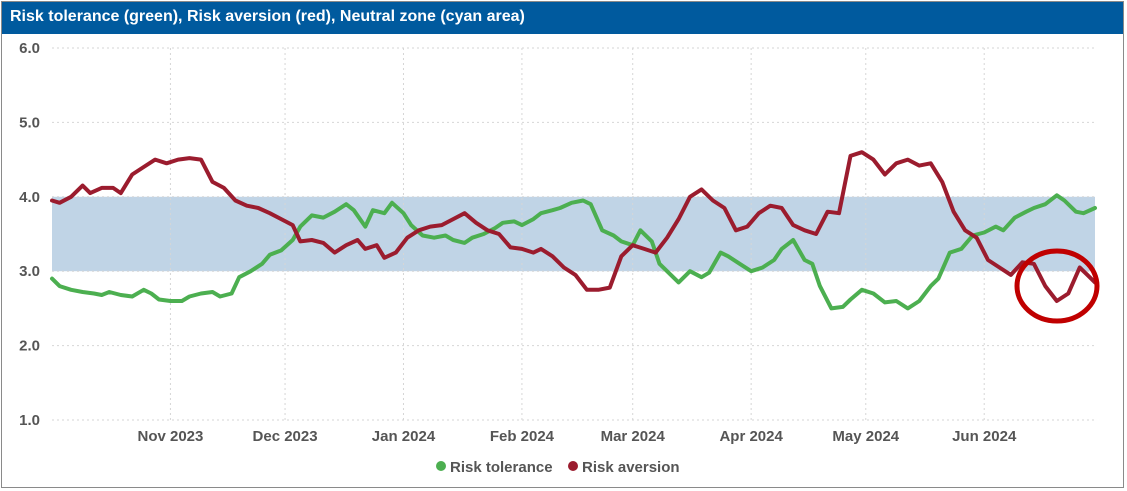 The height and width of the screenshot is (491, 1127). Describe the element at coordinates (984, 436) in the screenshot. I see `x-tick-label: Jun 2024` at that location.